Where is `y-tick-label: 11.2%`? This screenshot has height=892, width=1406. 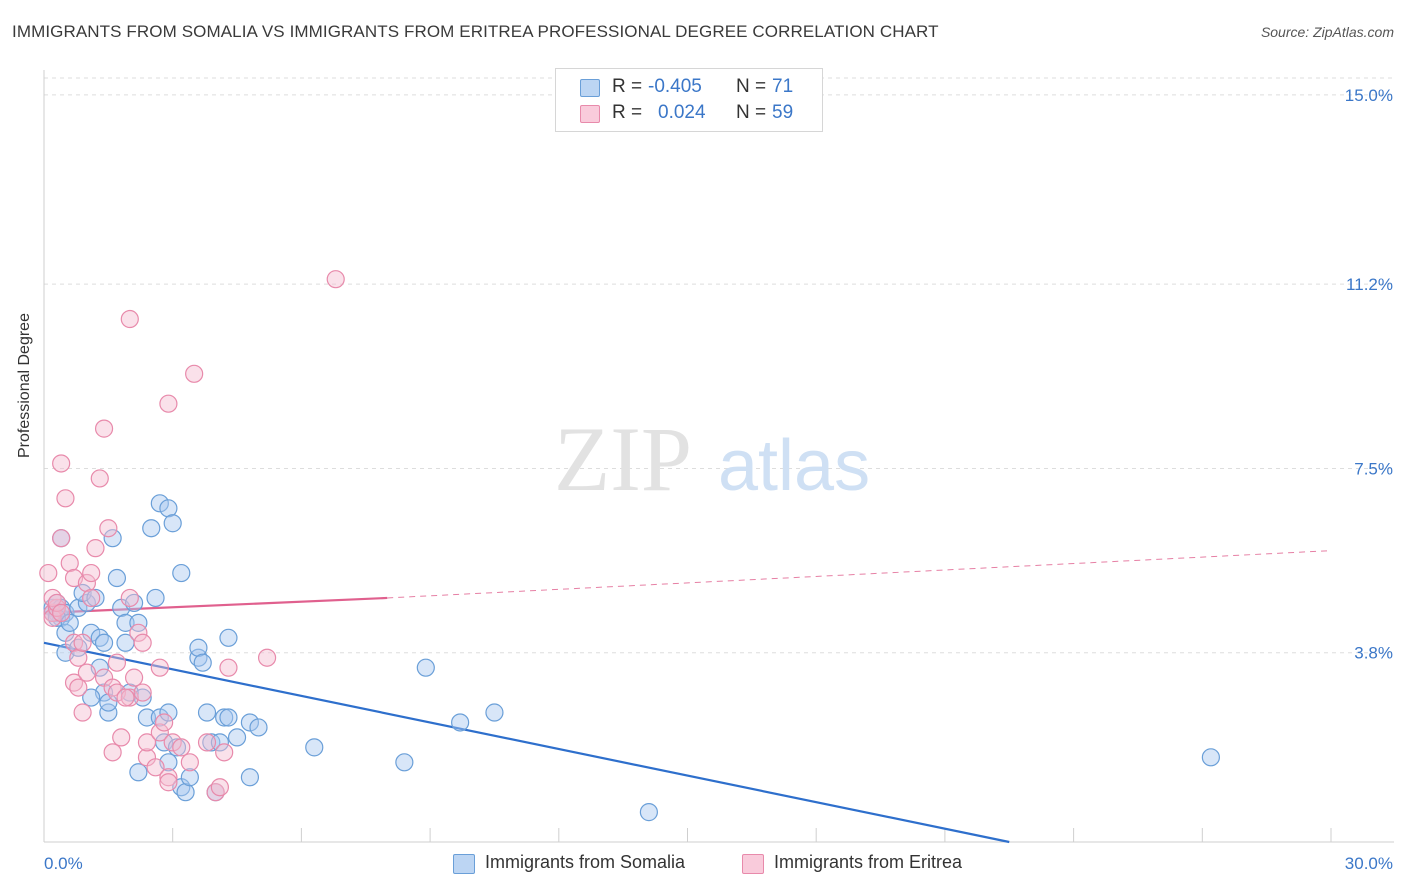
y-tick-label: 11.2% is located at coordinates (1369, 284).